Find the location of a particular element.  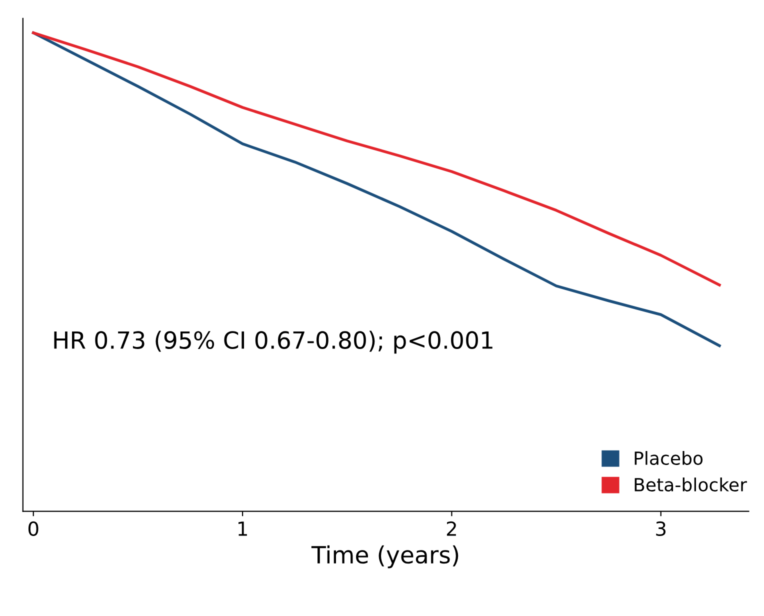

x-tick-label: 0 is located at coordinates (33, 528).